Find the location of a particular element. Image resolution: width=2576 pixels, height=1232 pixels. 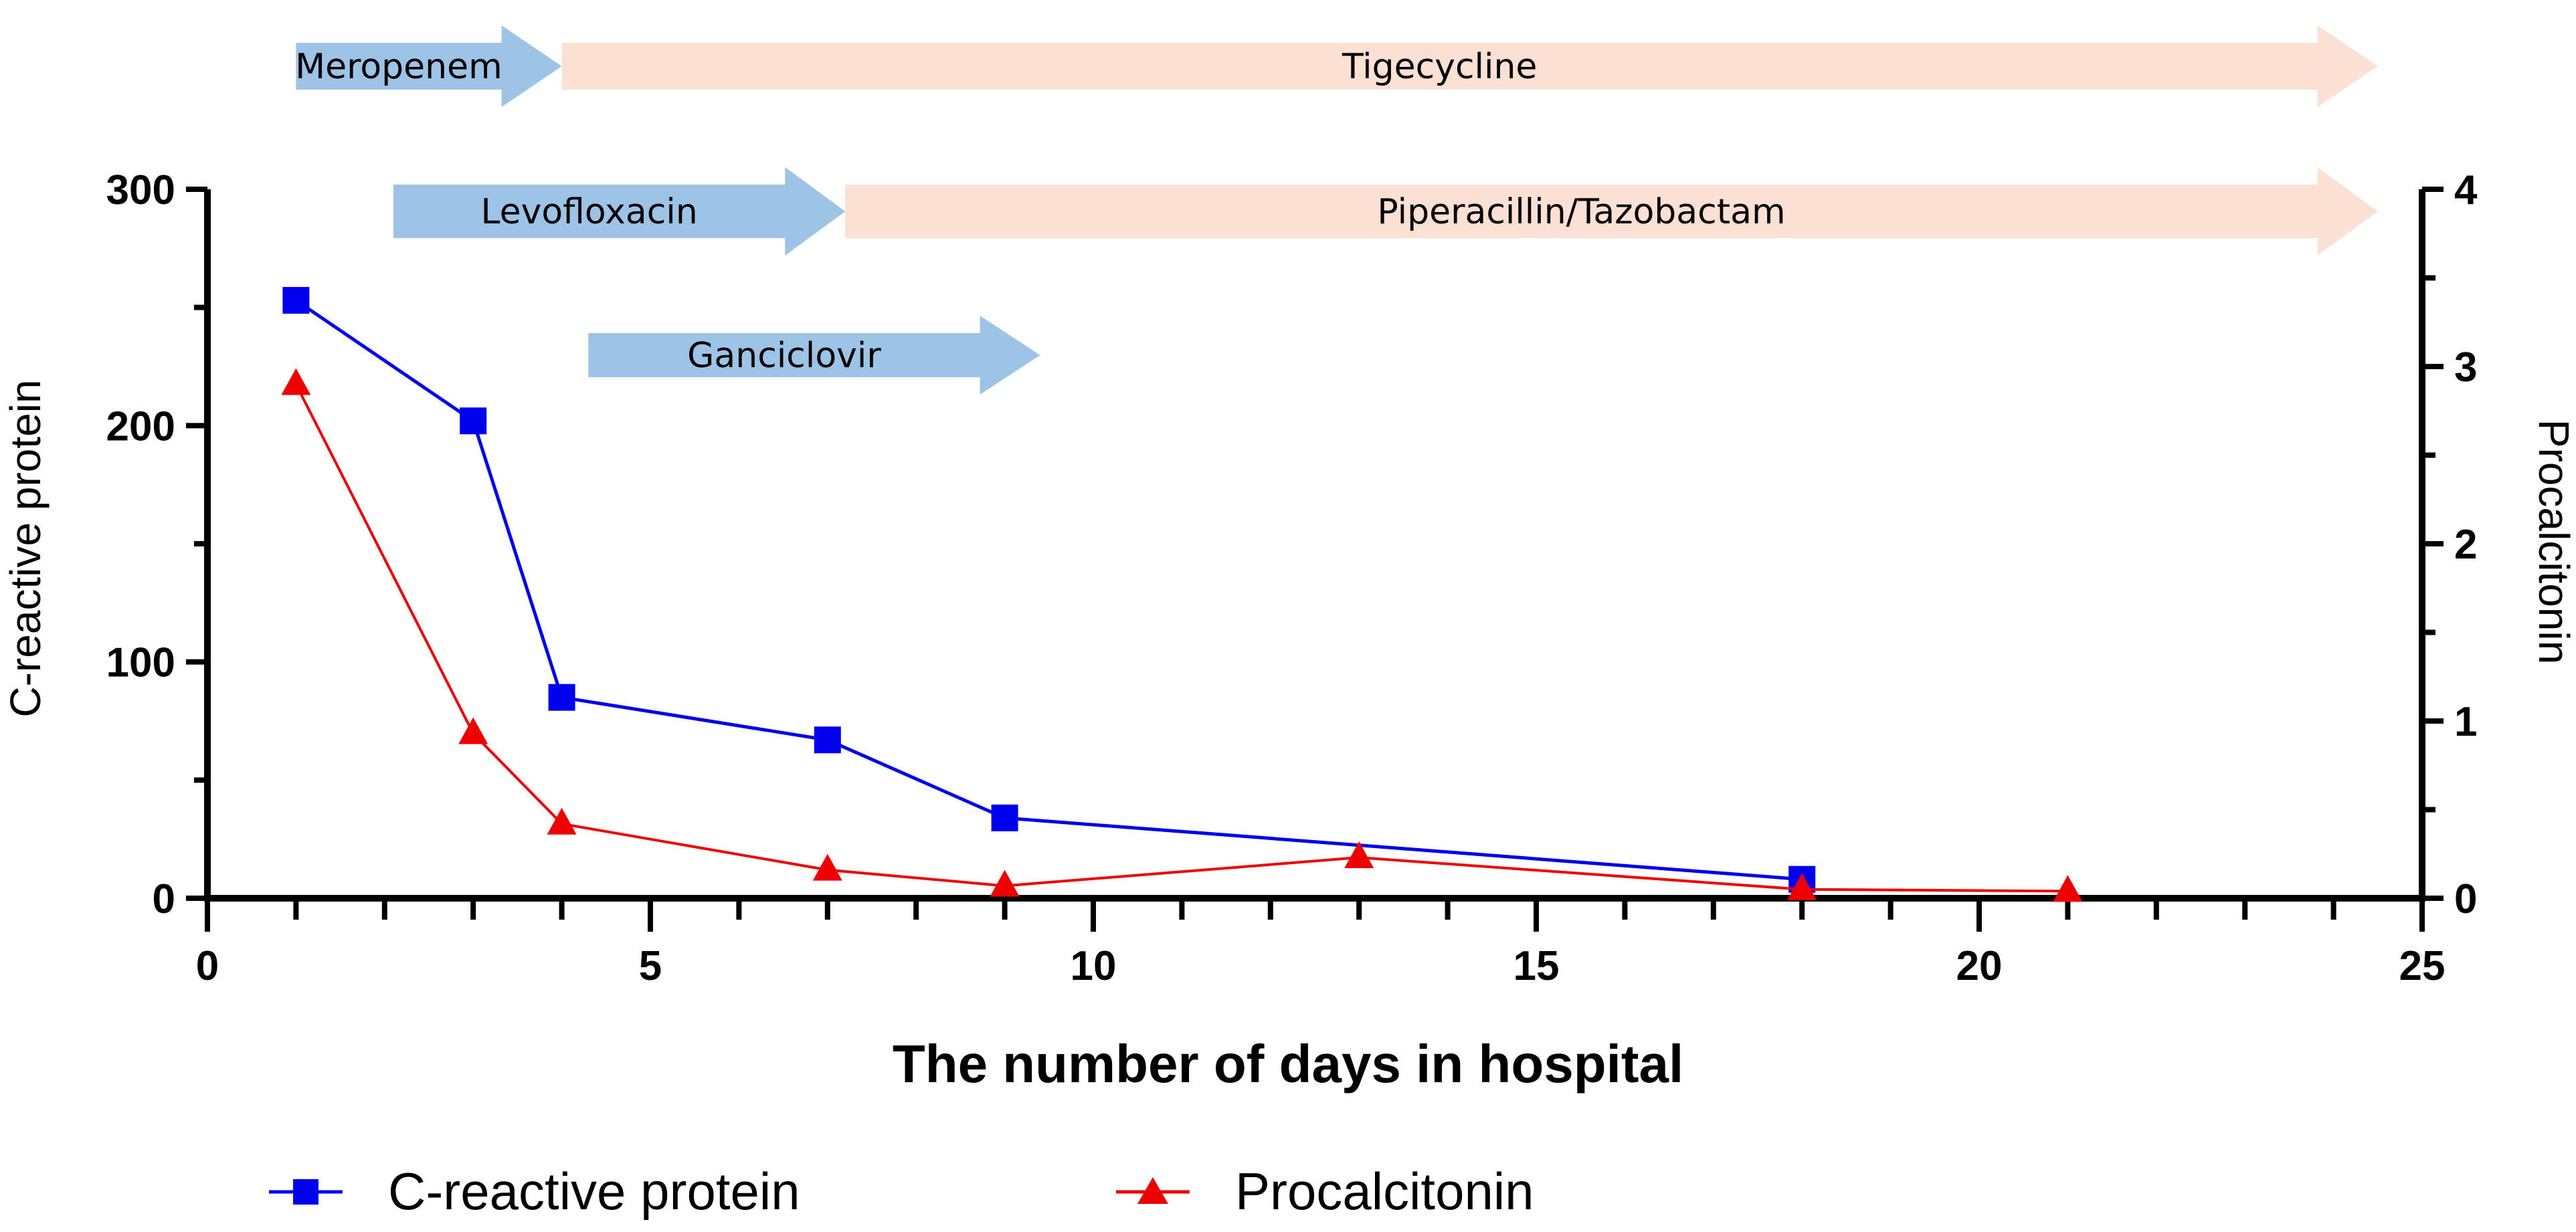

treatment-arrow-ganciclovir is located at coordinates (814, 355).